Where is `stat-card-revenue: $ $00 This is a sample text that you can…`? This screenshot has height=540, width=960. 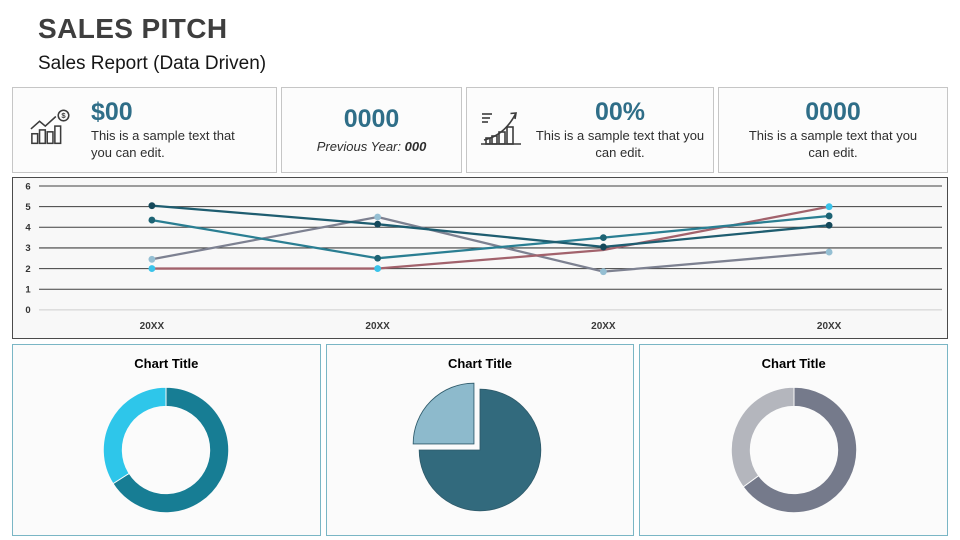
stat-card-revenue: $ $00 This is a sample text that you can… is located at coordinates (144, 130).